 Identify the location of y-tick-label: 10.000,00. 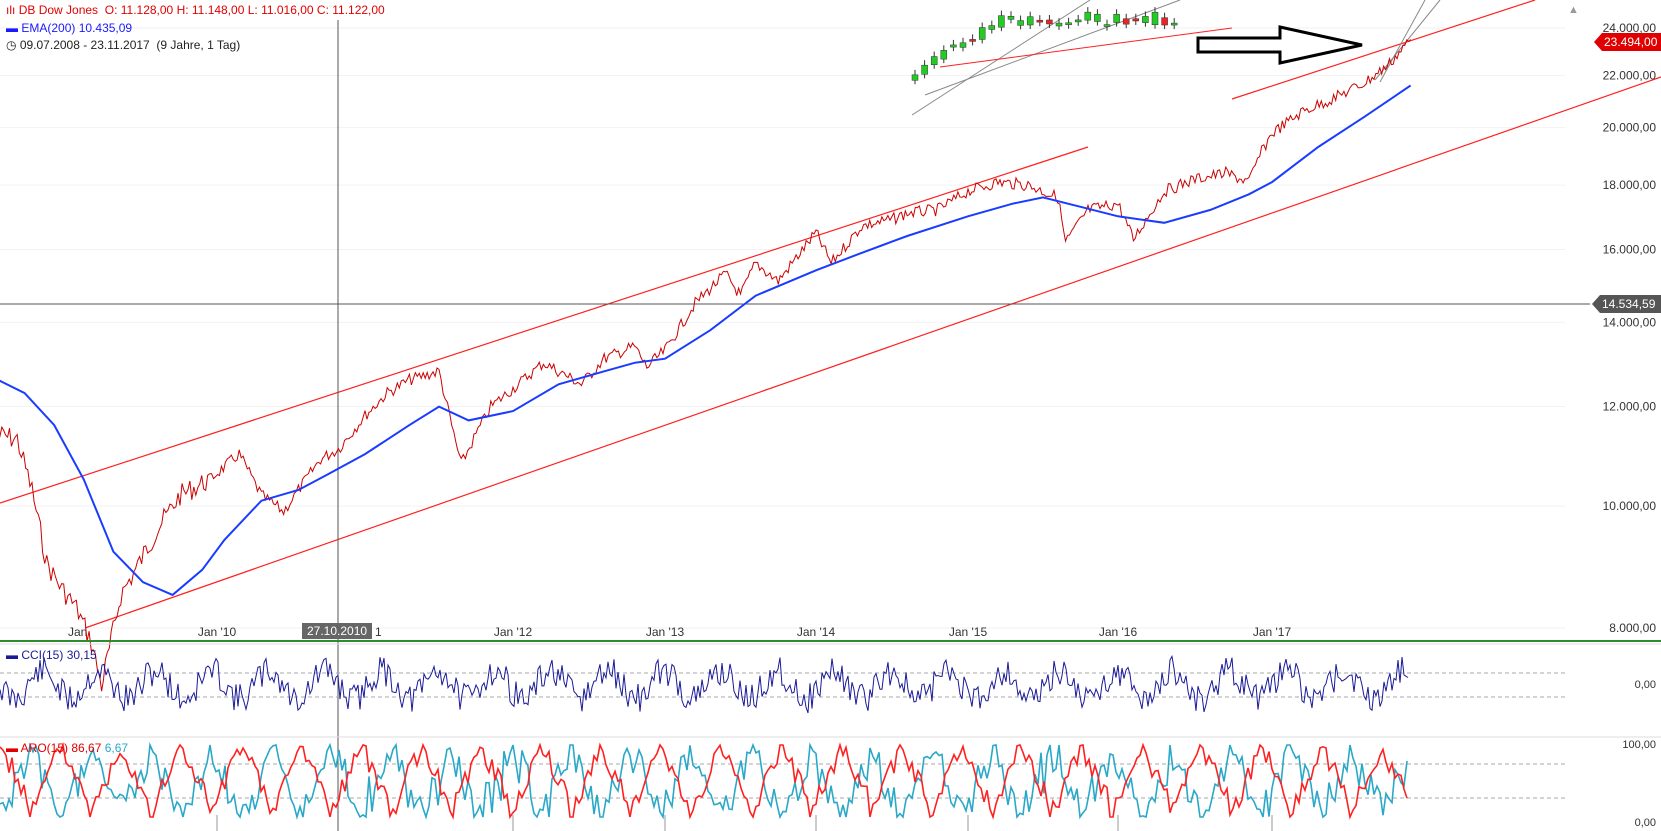
(1630, 506).